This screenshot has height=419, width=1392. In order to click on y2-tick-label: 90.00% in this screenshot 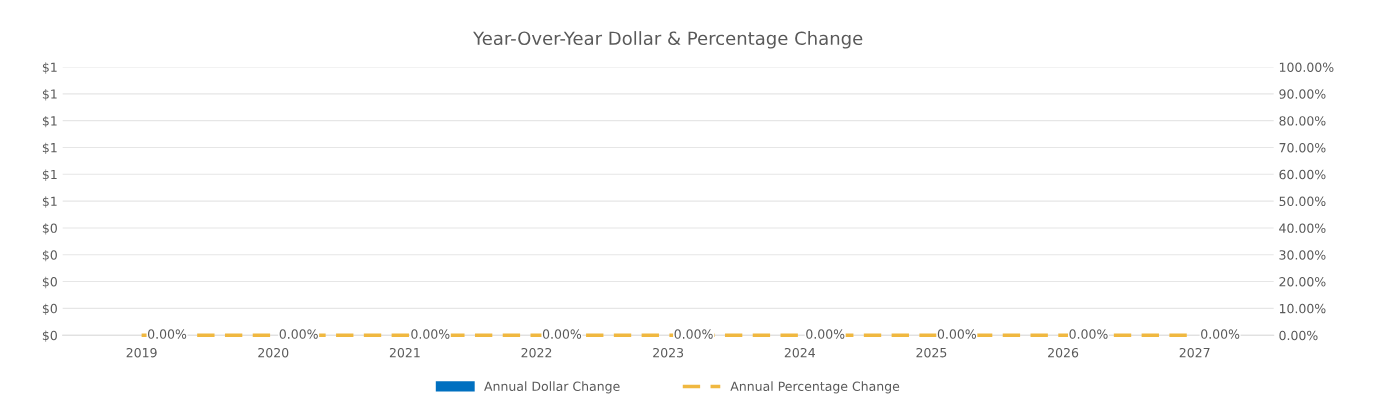, I will do `click(1302, 94)`.